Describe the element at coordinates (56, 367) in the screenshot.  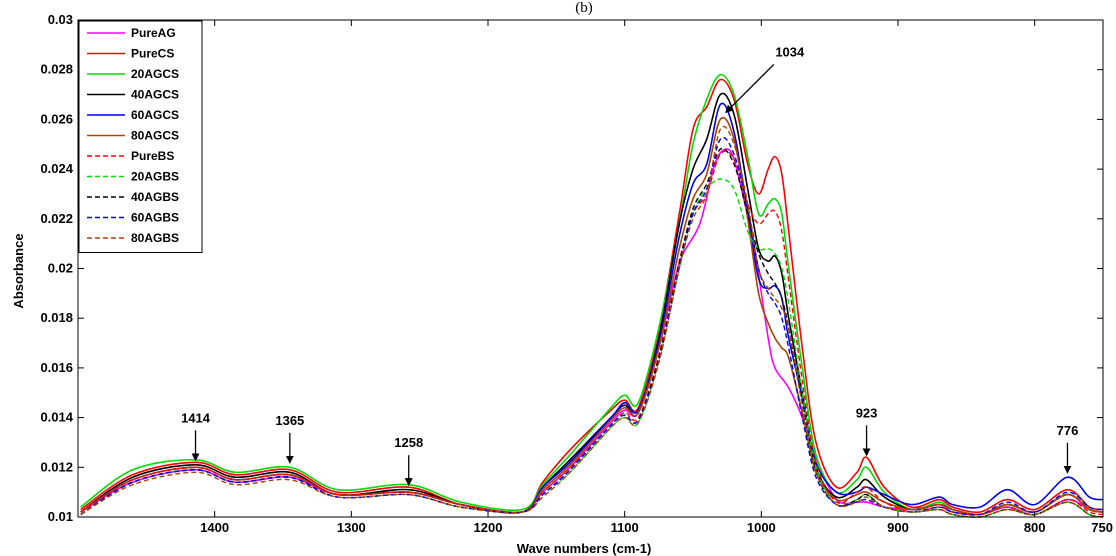
I see `y-tick-label: 0.016` at that location.